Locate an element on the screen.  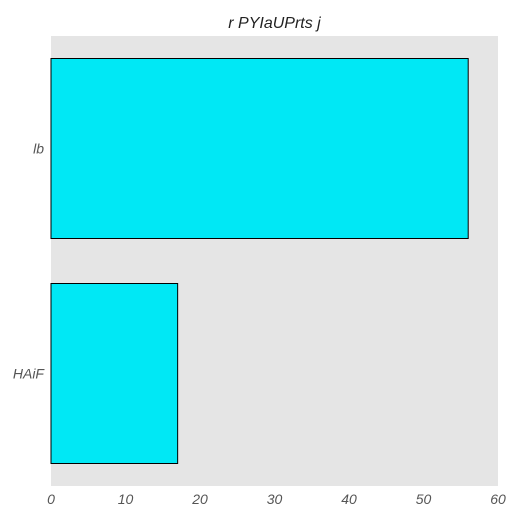
x-tick-label: 20 is located at coordinates (199, 499).